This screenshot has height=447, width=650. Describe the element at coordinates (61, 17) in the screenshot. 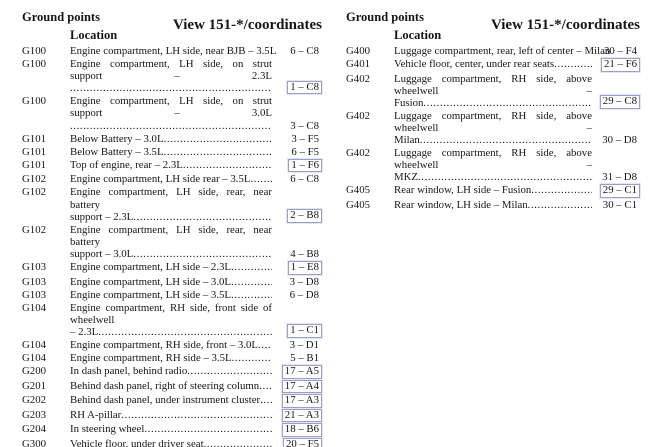

I see `ground-points-title: Ground points` at that location.